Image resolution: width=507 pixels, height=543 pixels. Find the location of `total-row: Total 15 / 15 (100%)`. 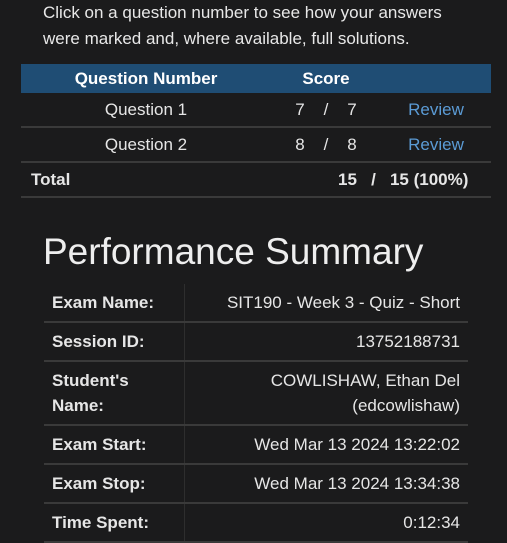

total-row: Total 15 / 15 (100%) is located at coordinates (256, 180).